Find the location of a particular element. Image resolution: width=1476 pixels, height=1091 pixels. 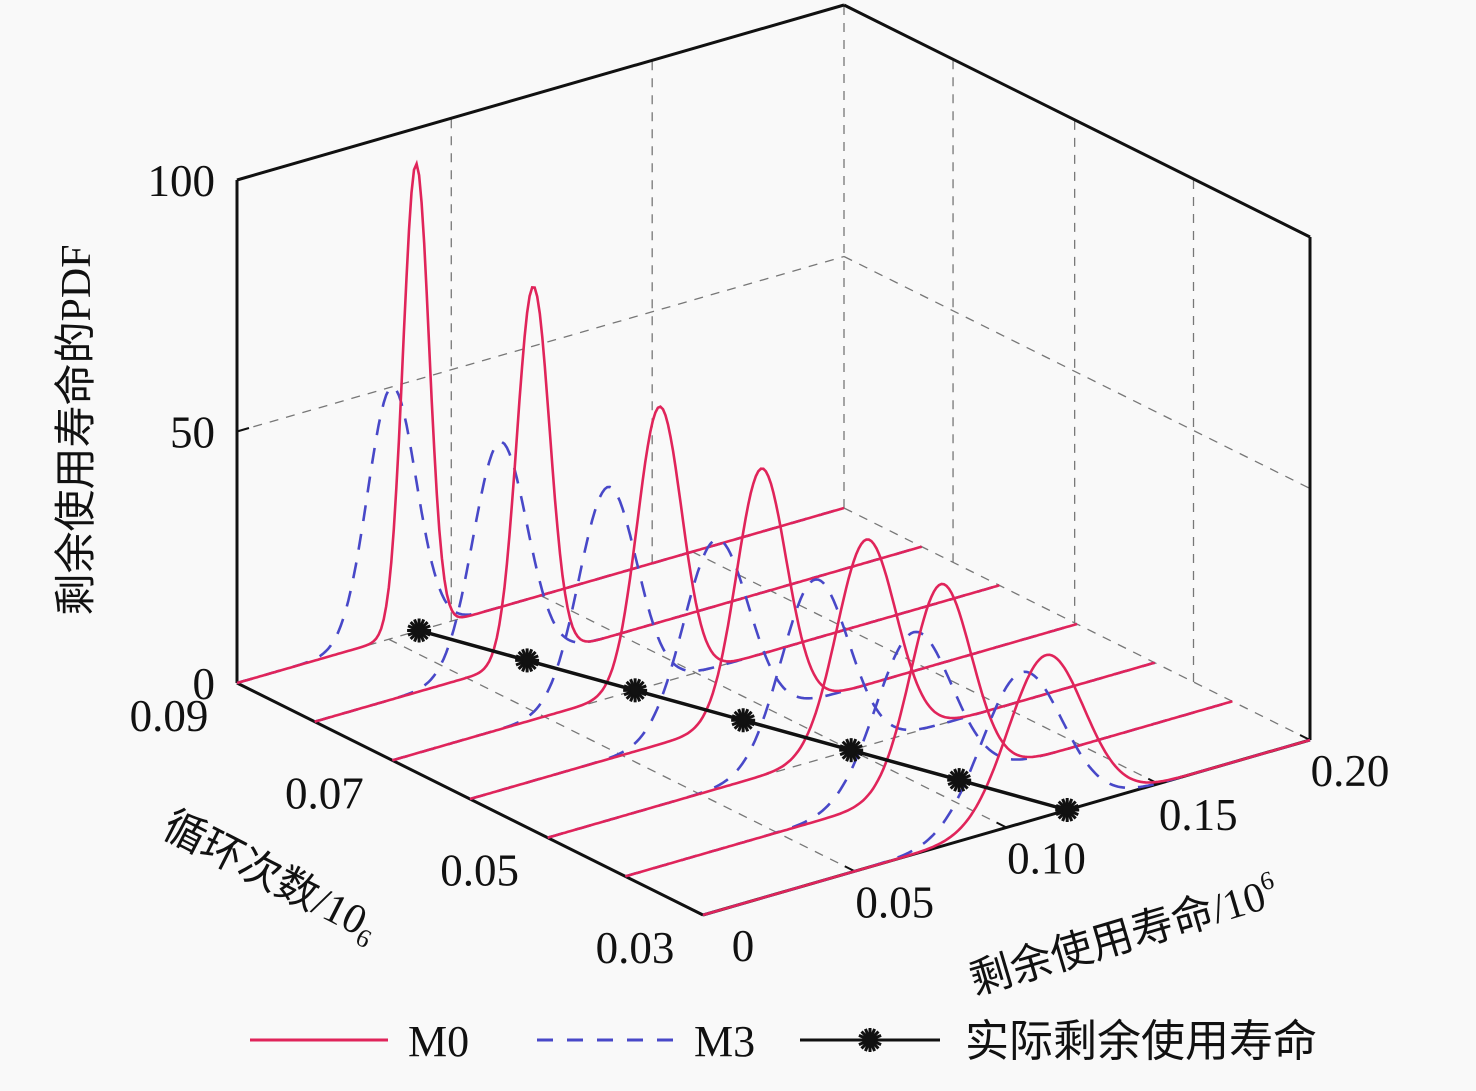

x-tick-label: 0.05 is located at coordinates (479, 871).